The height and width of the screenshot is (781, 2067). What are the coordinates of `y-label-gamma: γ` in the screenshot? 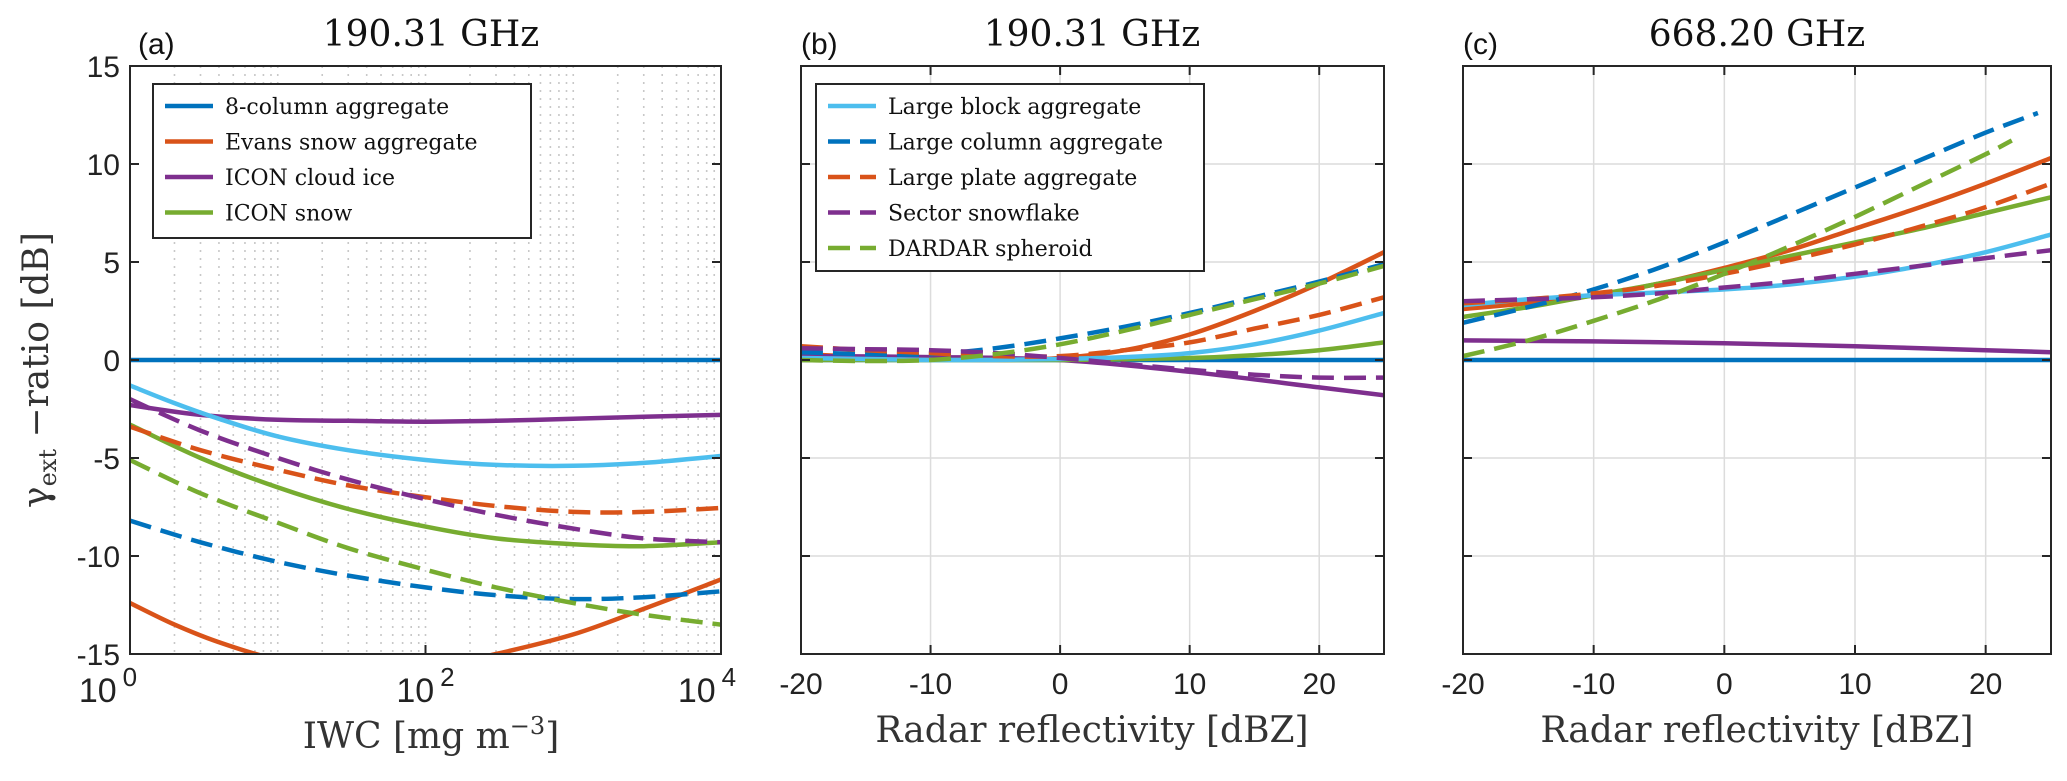 It's located at (36, 497).